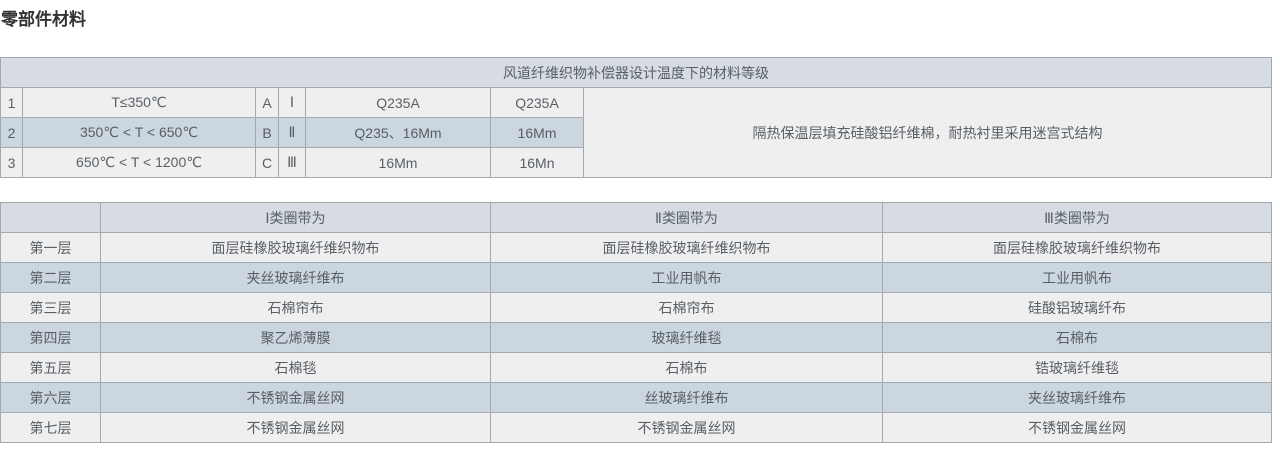  What do you see at coordinates (43, 19) in the screenshot?
I see `page-title: 零部件材料` at bounding box center [43, 19].